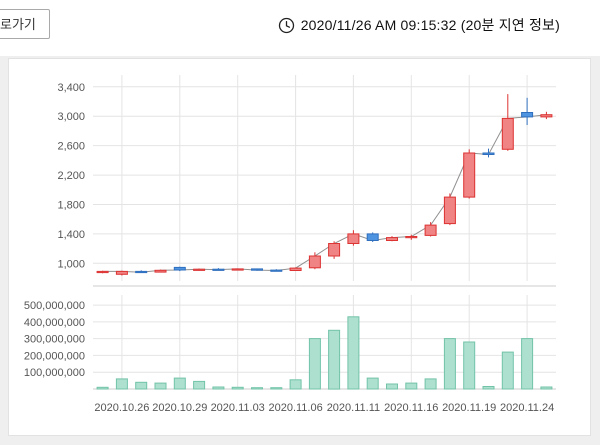 The height and width of the screenshot is (445, 600). What do you see at coordinates (71, 206) in the screenshot?
I see `price-tick-label: 1,800` at bounding box center [71, 206].